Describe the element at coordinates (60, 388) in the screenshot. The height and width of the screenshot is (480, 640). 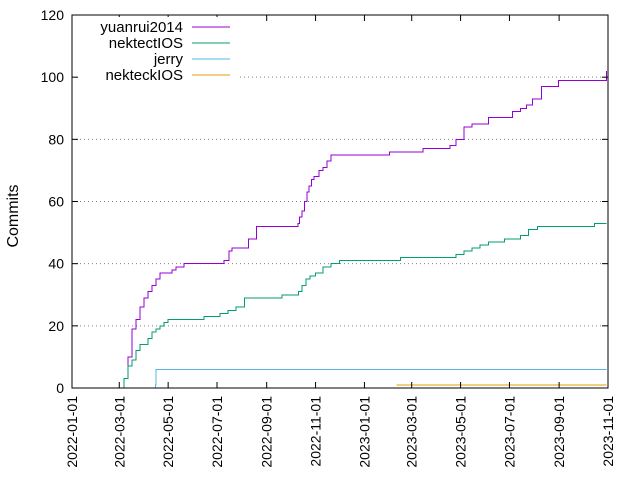
I see `y-tick-label: 0` at that location.